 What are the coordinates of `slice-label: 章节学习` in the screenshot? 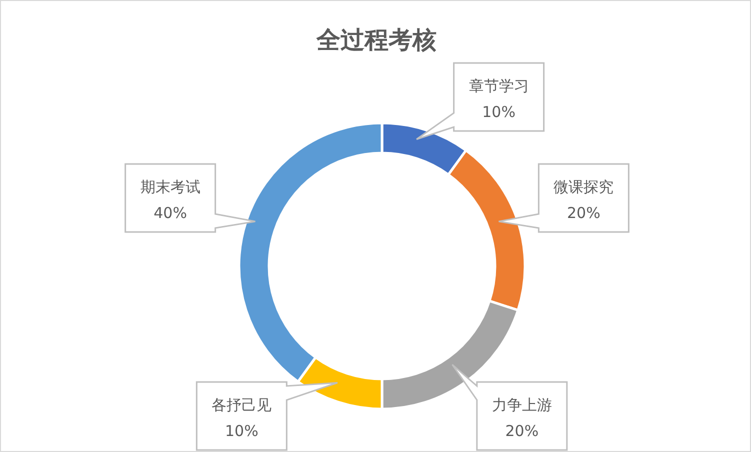 It's located at (498, 86).